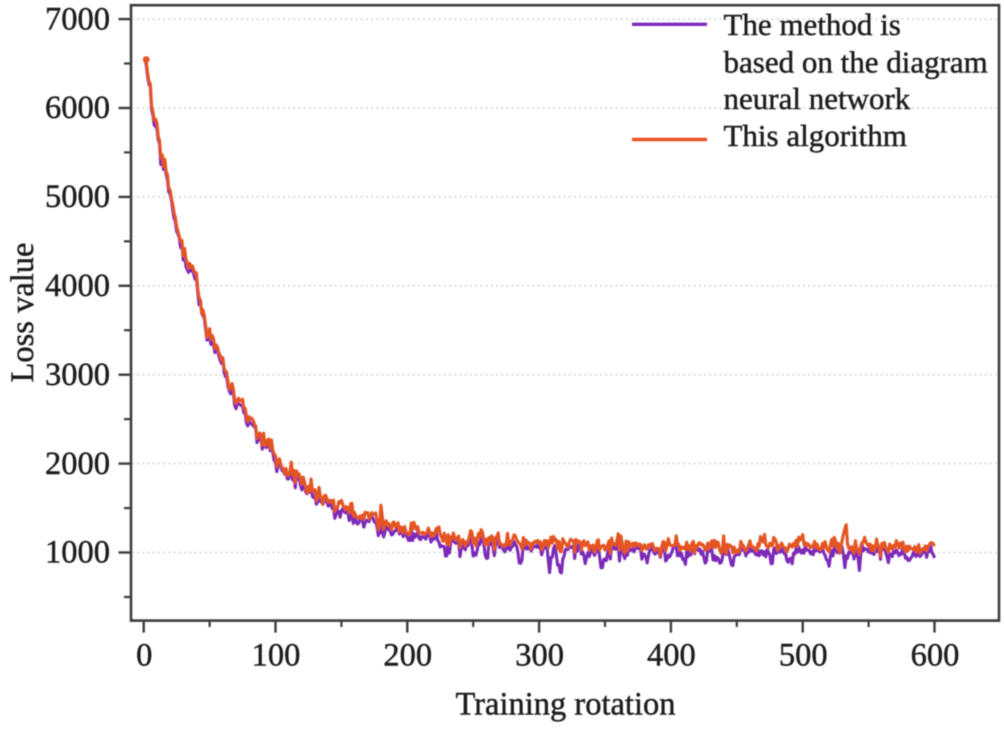 The width and height of the screenshot is (1004, 731). Describe the element at coordinates (144, 656) in the screenshot. I see `svg-text: 0` at that location.